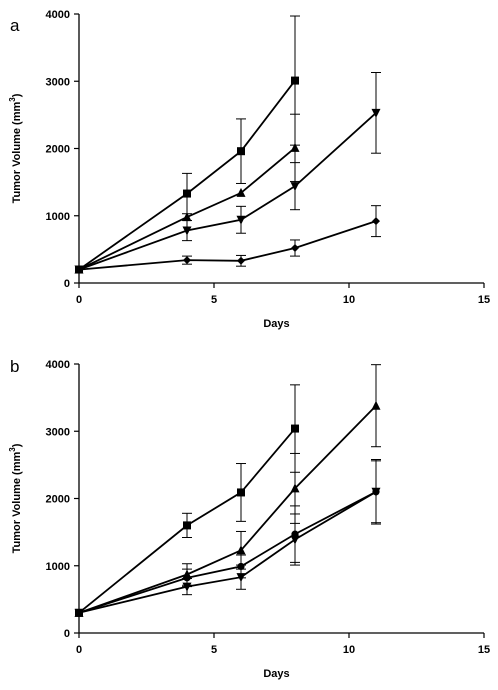 The image size is (498, 690). I want to click on panel-label: b, so click(14, 366).